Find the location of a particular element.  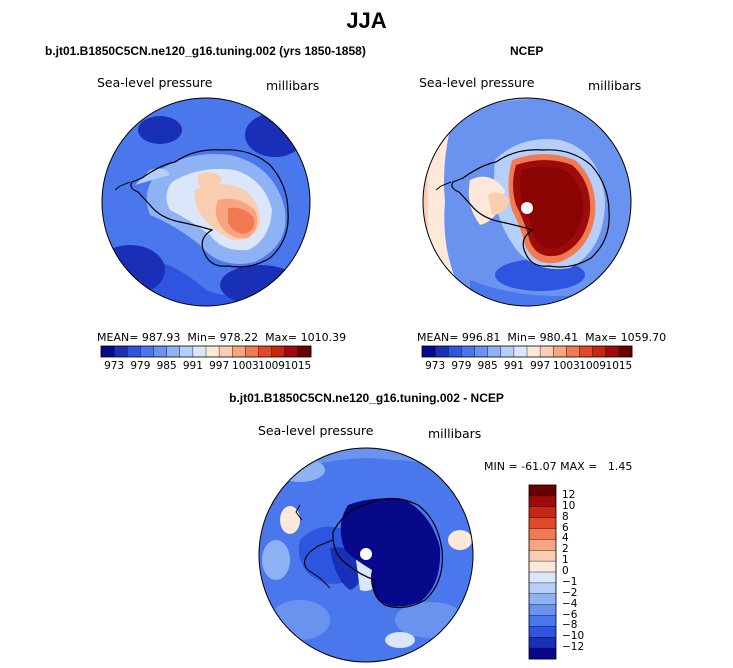

panel2-colorbar-tick-label: 979 is located at coordinates (461, 366).